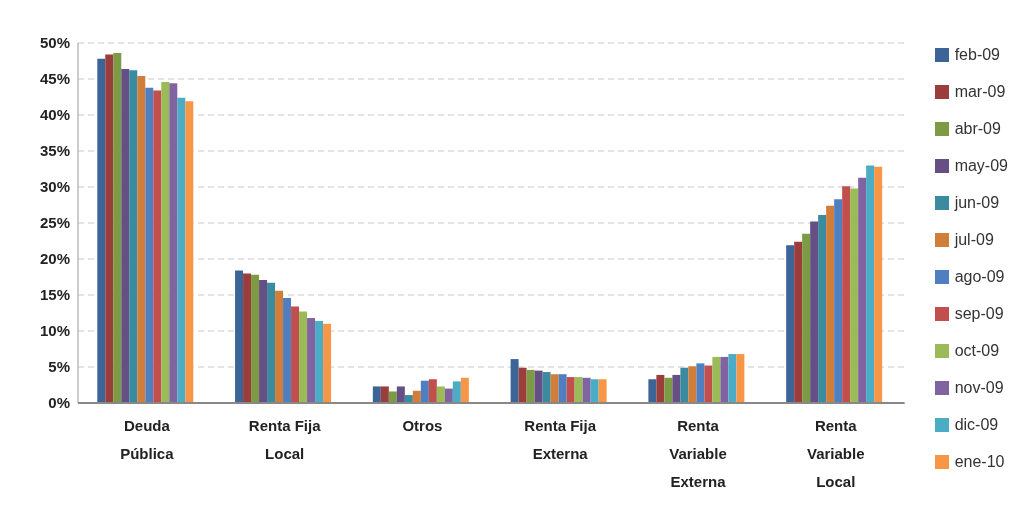 This screenshot has height=519, width=1026. Describe the element at coordinates (979, 461) in the screenshot. I see `legend-label: ene-10` at that location.